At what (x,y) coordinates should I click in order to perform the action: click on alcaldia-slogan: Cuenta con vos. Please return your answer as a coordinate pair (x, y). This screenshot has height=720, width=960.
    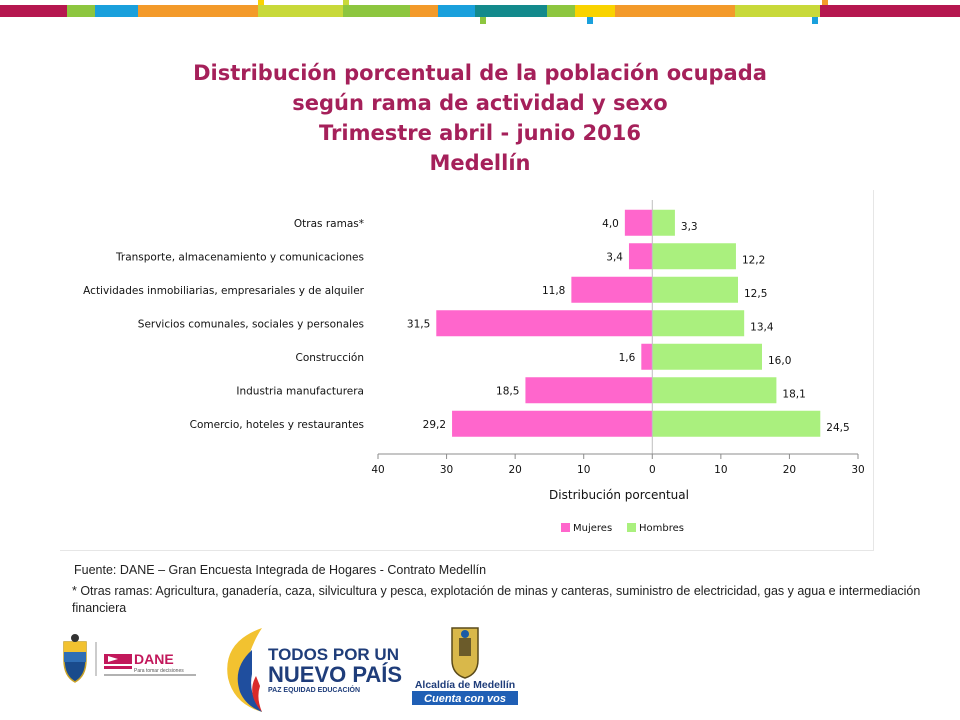
    Looking at the image, I should click on (465, 699).